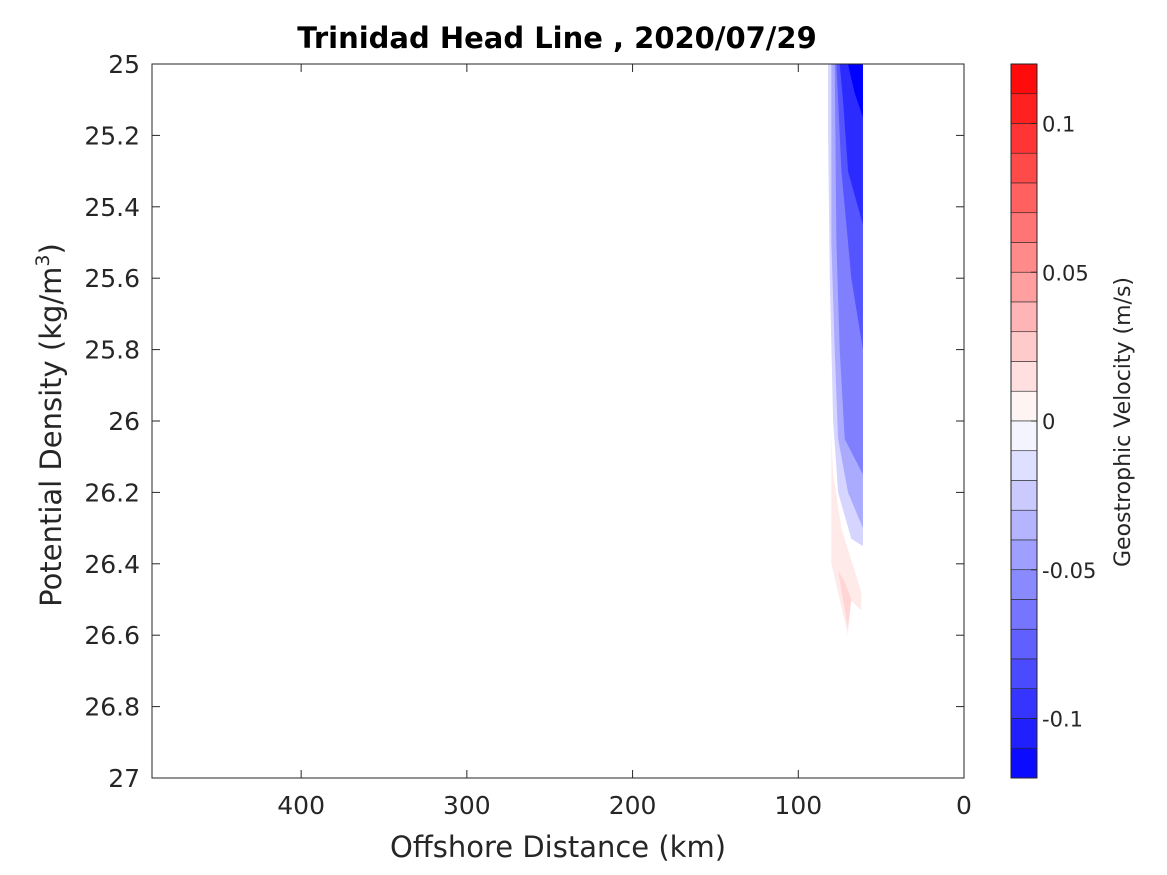  I want to click on colorbar-tick-label: -0.1, so click(1062, 720).